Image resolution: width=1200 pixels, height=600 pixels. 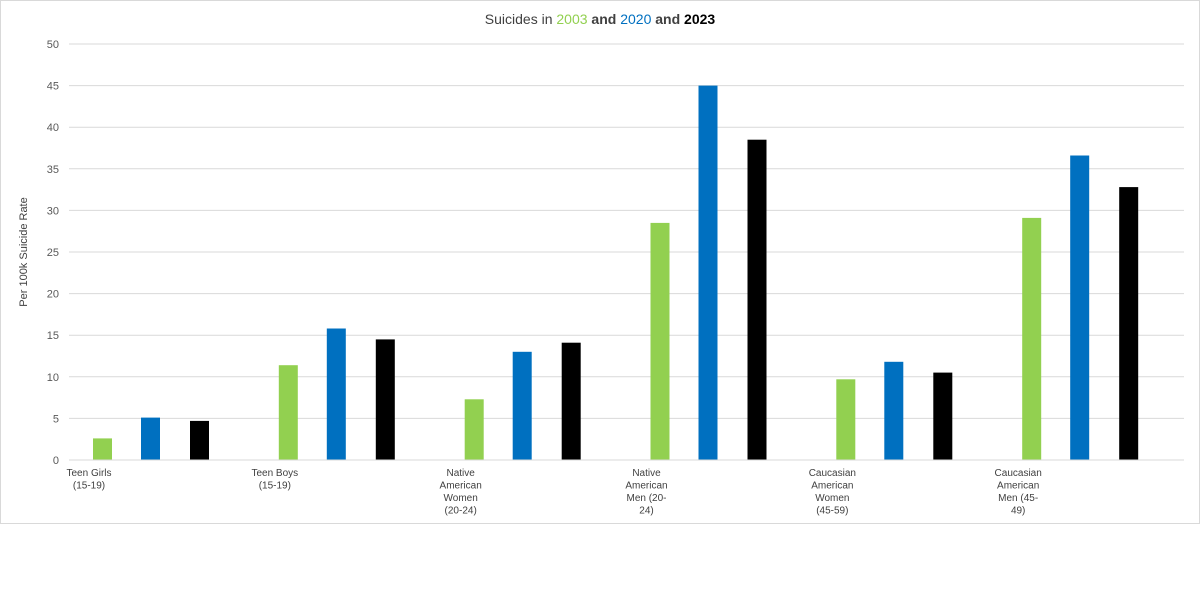 What do you see at coordinates (635, 19) in the screenshot?
I see `chart-title-part: 2020` at bounding box center [635, 19].